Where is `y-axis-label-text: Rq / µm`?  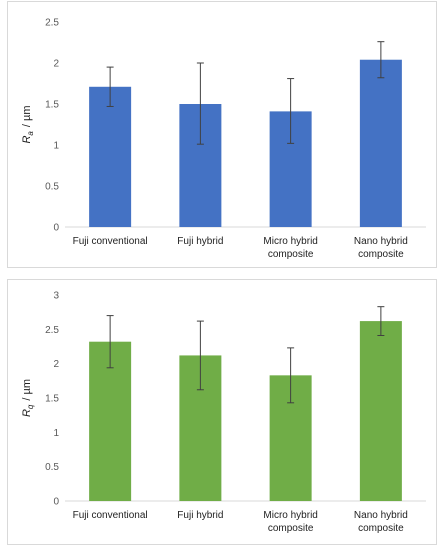
y-axis-label-text: Rq / µm is located at coordinates (28, 398).